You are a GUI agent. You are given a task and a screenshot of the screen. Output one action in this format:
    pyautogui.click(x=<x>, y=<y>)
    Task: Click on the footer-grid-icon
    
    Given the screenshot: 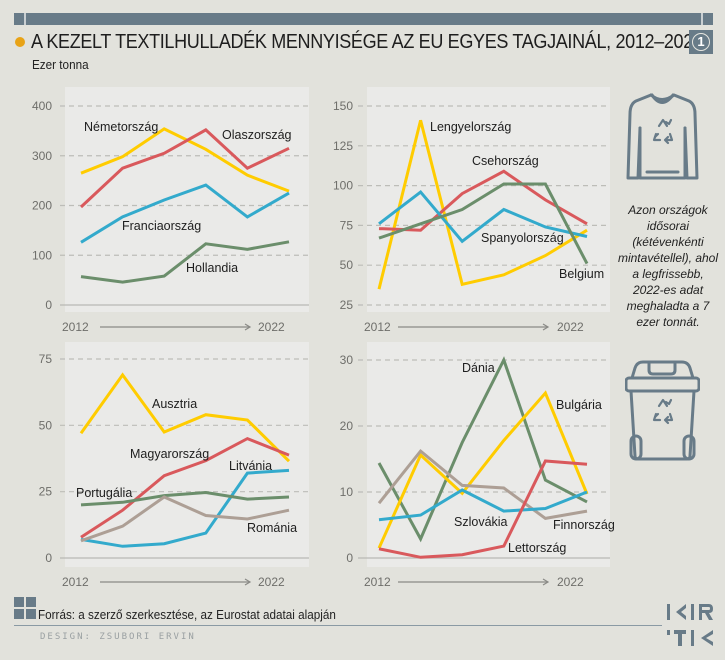 What is the action you would take?
    pyautogui.click(x=25, y=608)
    